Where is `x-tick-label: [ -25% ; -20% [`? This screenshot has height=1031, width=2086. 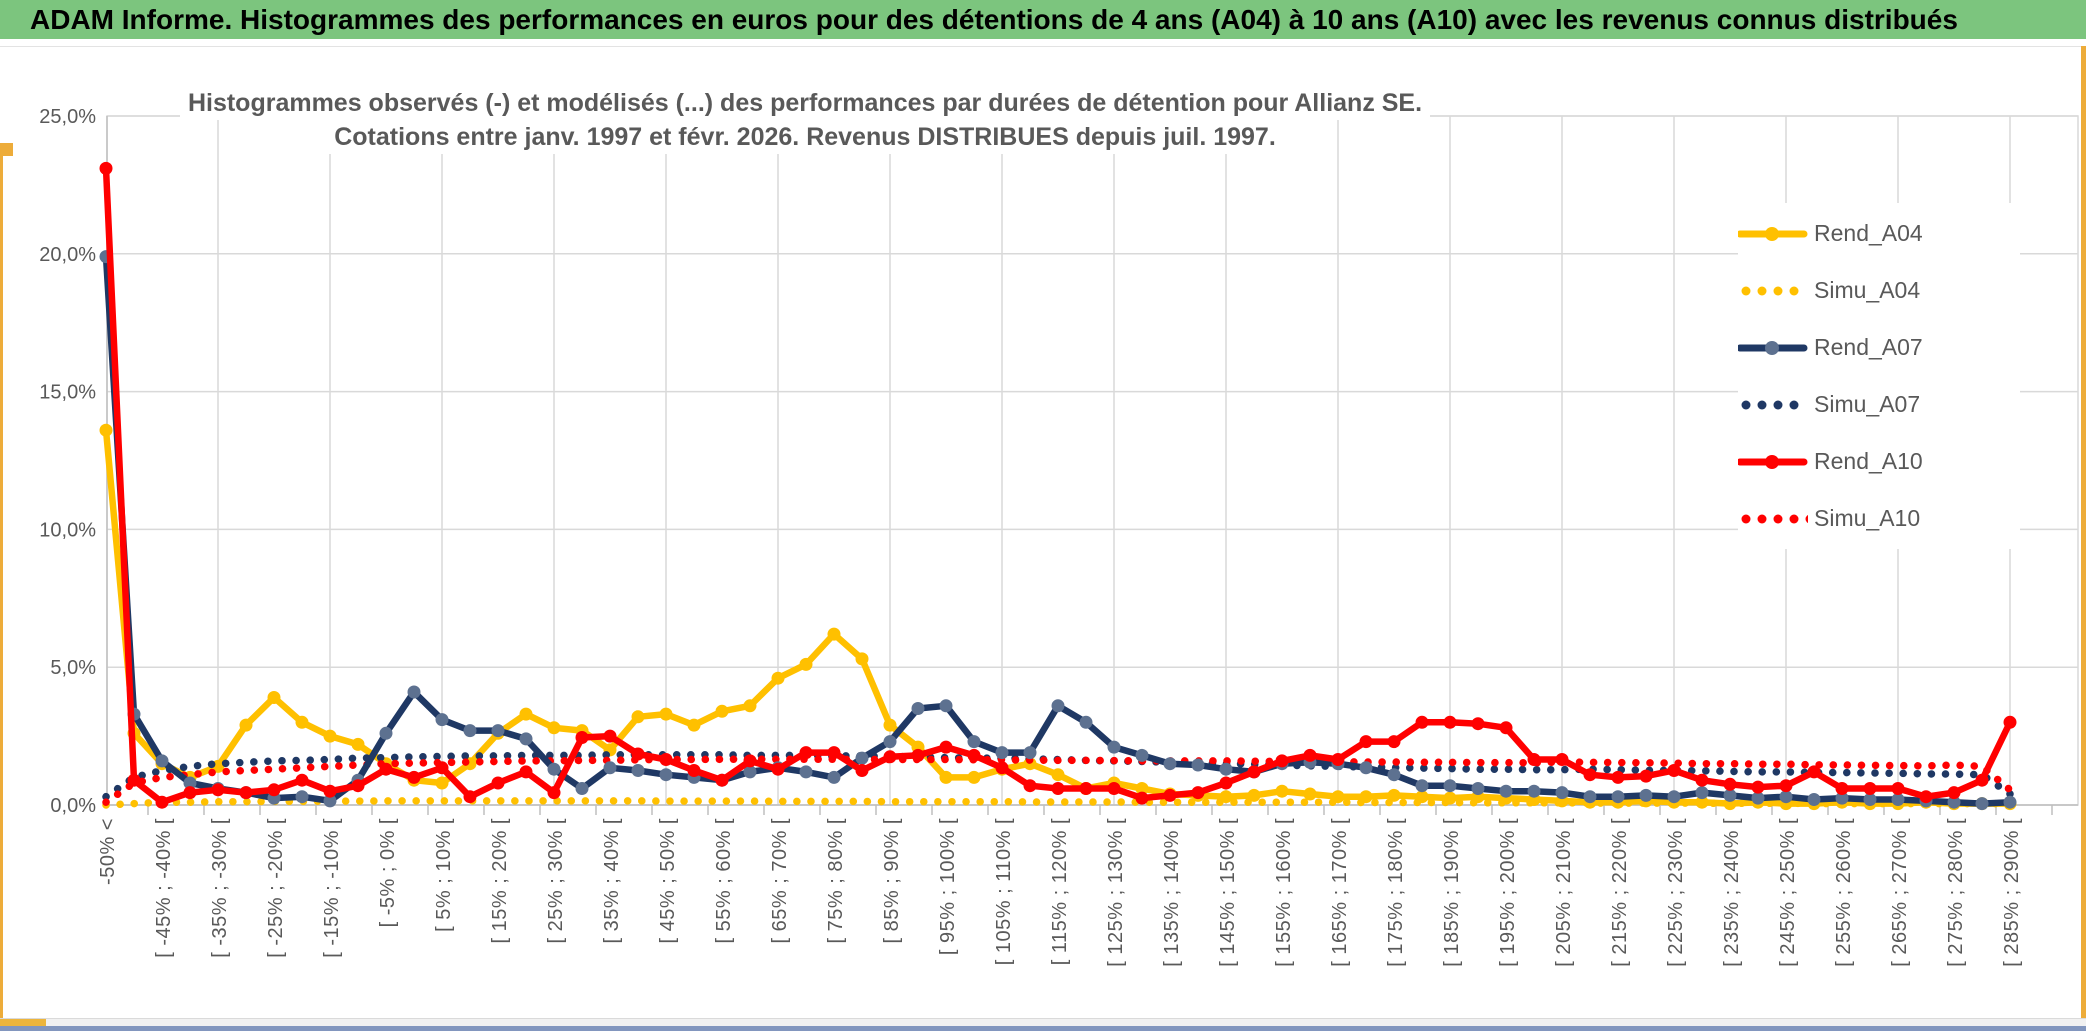 x-tick-label: [ -25% ; -20% [ is located at coordinates (276, 888).